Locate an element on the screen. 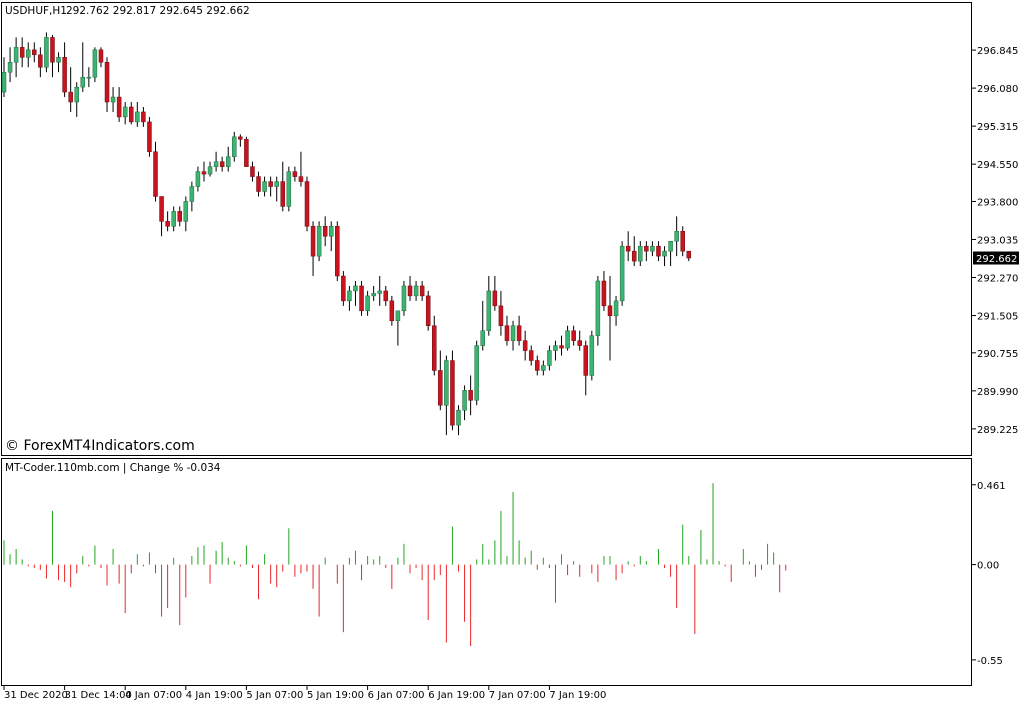  current-price-label: 292.662 is located at coordinates (996, 259).